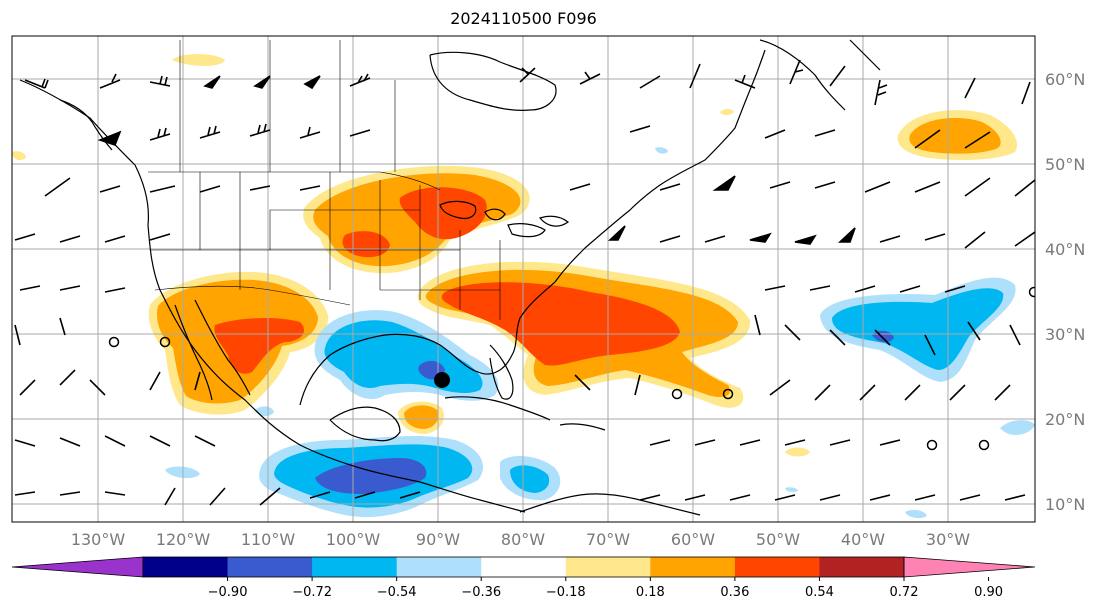 The height and width of the screenshot is (615, 1105). What do you see at coordinates (904, 592) in the screenshot?
I see `colorbar-tick-label: 0.72` at bounding box center [904, 592].